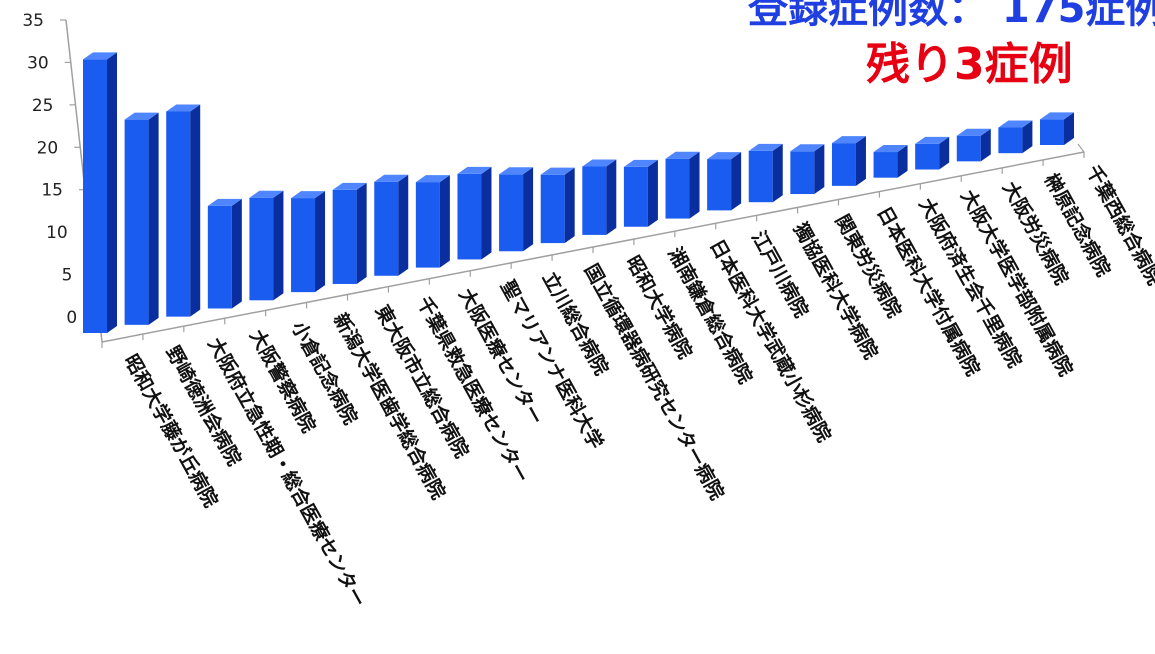 This screenshot has height=654, width=1155. What do you see at coordinates (501, 357) in the screenshot?
I see `x-tick-label: 大阪医療センター` at bounding box center [501, 357].